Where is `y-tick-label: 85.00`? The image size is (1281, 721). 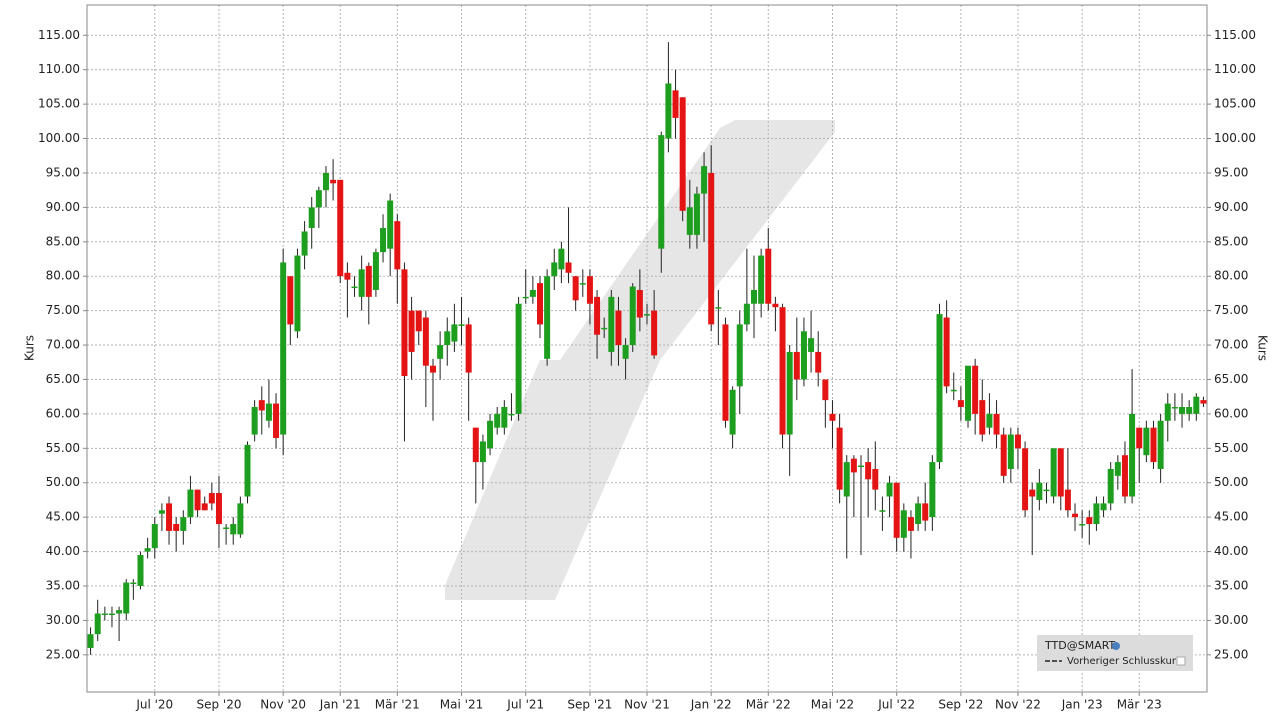
y-tick-label: 85.00 is located at coordinates (63, 241).